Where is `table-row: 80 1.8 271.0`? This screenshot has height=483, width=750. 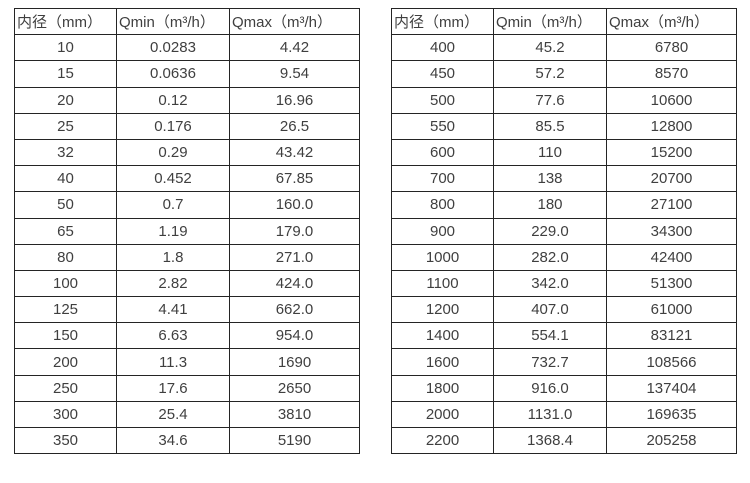
table-row: 80 1.8 271.0 is located at coordinates (187, 257).